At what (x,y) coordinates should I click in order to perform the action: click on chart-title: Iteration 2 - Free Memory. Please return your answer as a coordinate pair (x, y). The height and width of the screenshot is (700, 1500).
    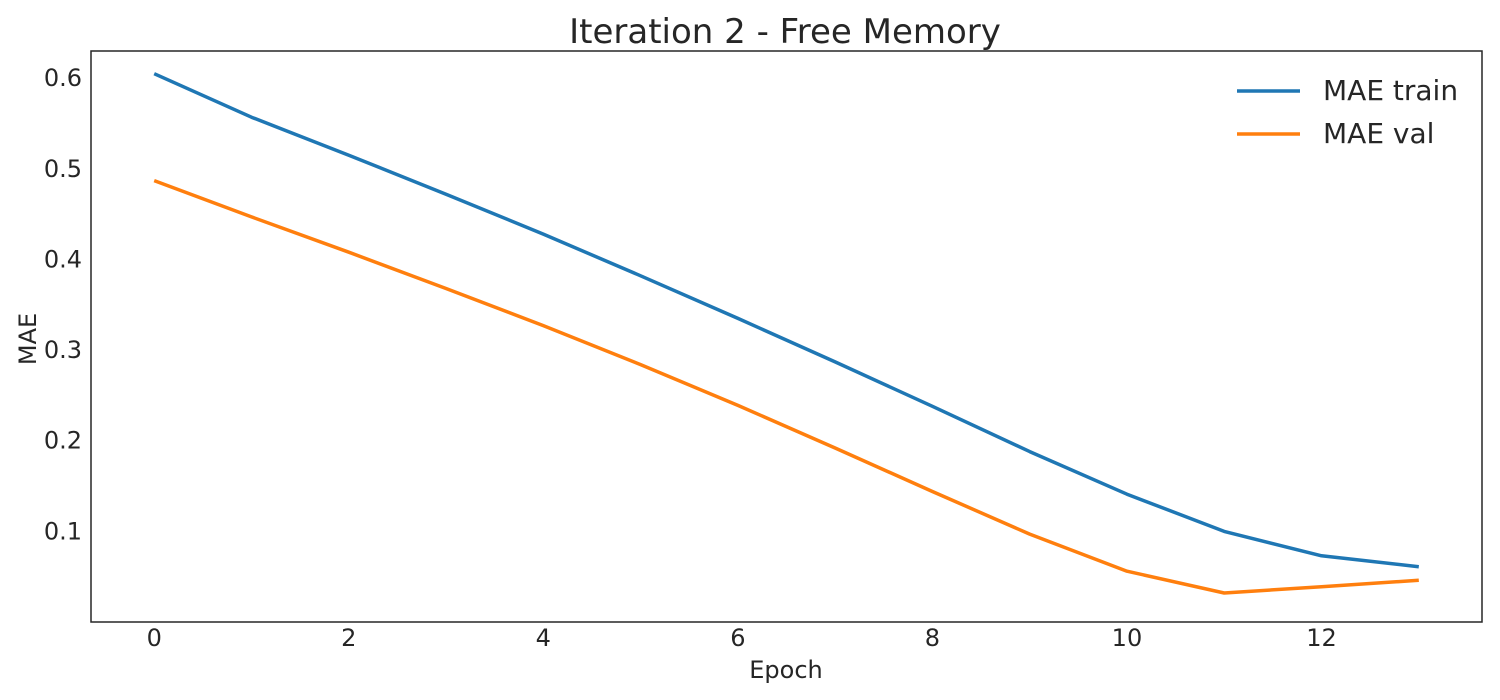
    Looking at the image, I should click on (785, 32).